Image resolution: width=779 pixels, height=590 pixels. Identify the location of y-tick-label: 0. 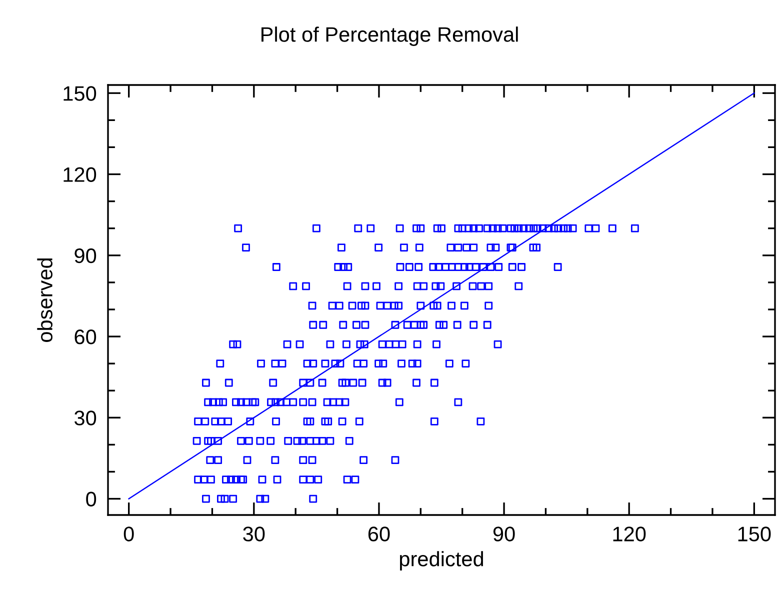
(91, 499).